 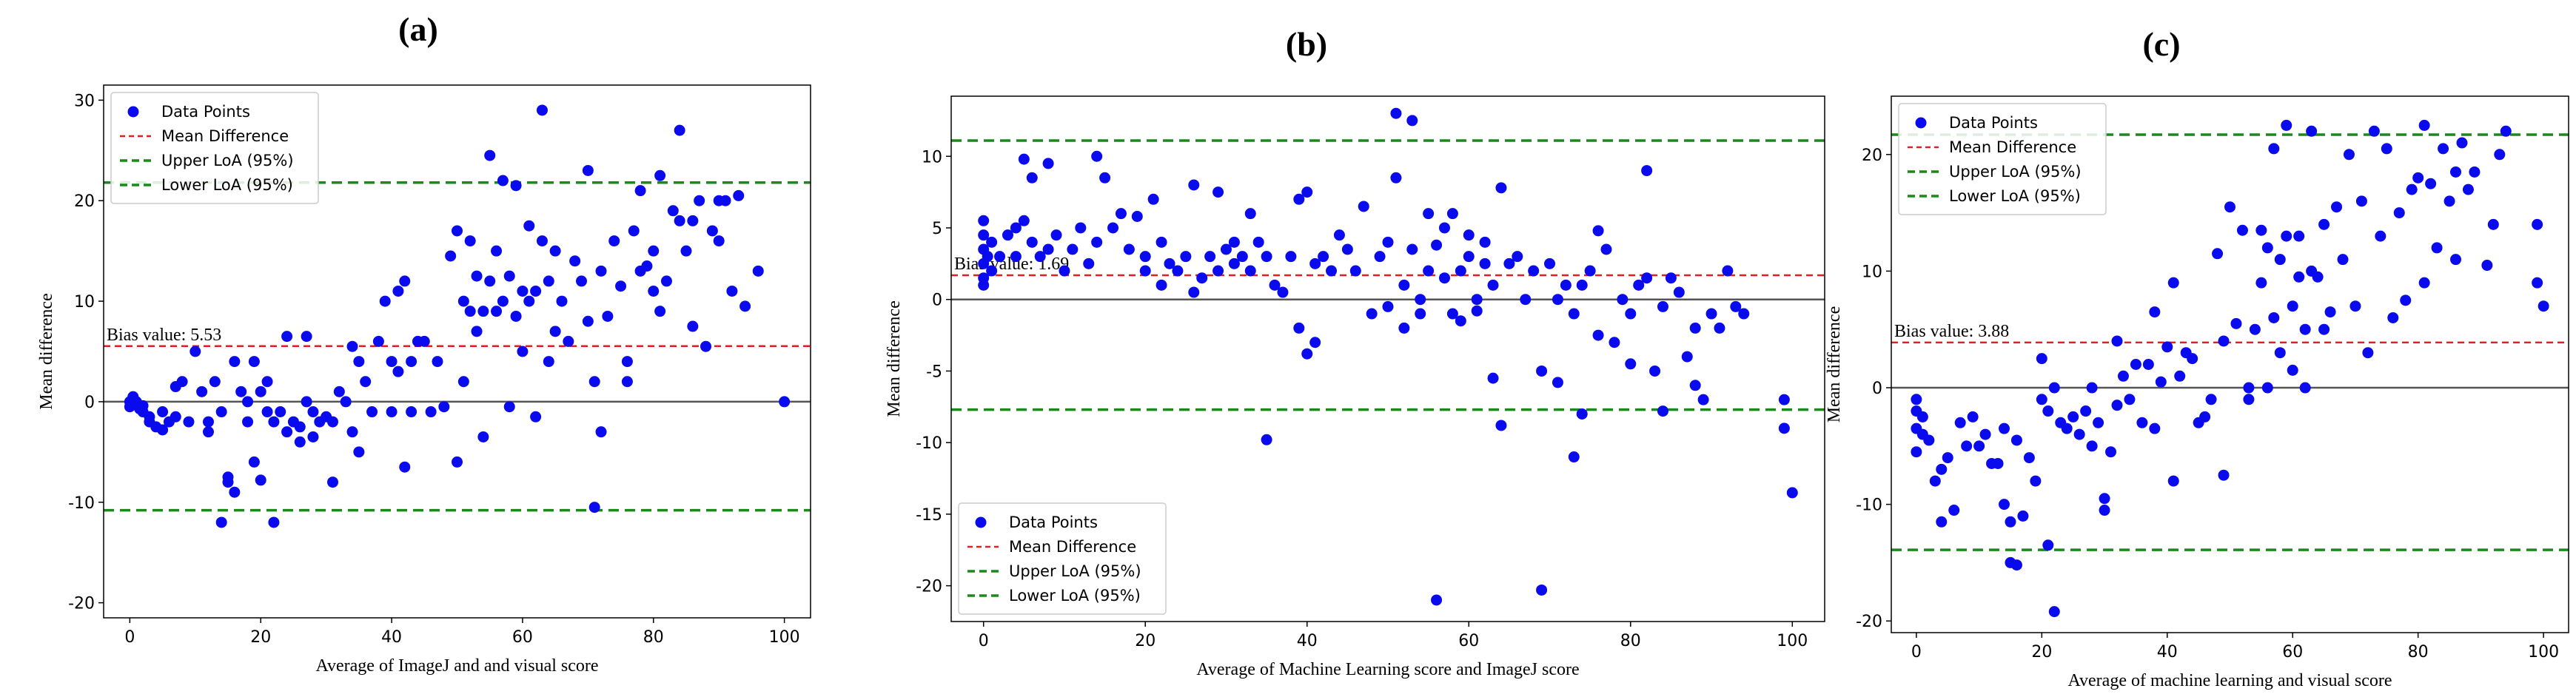 What do you see at coordinates (984, 641) in the screenshot?
I see `x-tick-label: 0` at bounding box center [984, 641].